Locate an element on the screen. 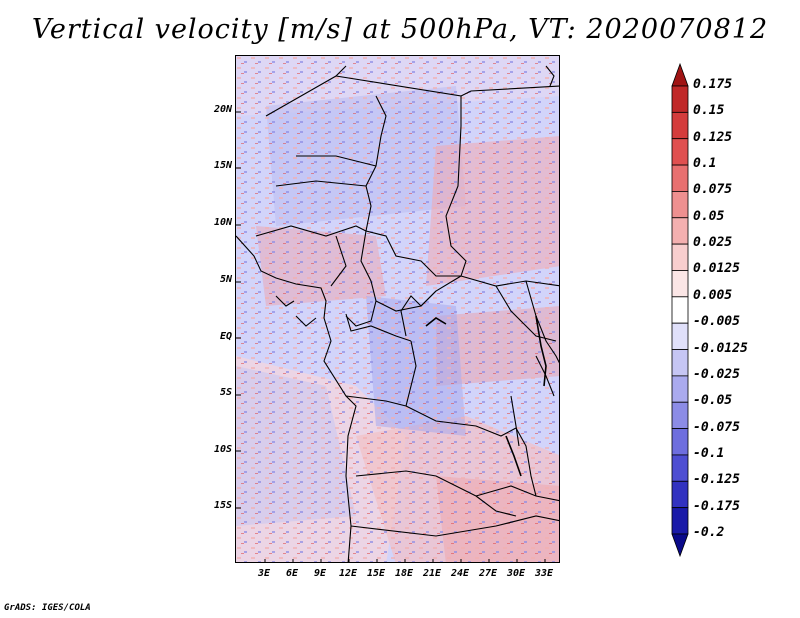 This screenshot has width=800, height=618. colorbar is located at coordinates (680, 310).